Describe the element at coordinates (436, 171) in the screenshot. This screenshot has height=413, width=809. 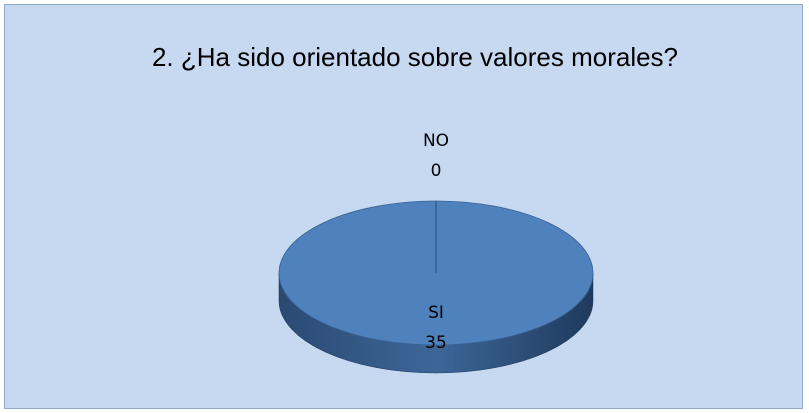
I see `data-label-value: 0` at that location.